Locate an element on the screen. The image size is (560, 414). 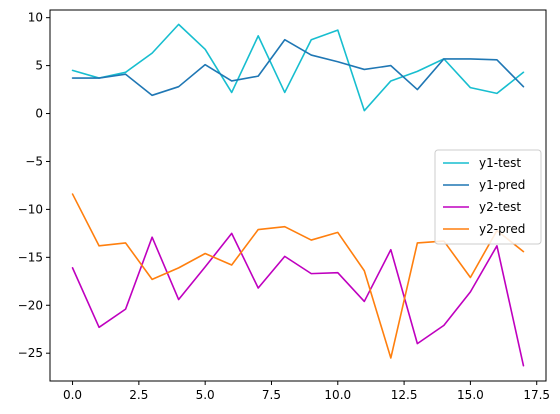
legend-label-y2-test: y2-test is located at coordinates (500, 207).